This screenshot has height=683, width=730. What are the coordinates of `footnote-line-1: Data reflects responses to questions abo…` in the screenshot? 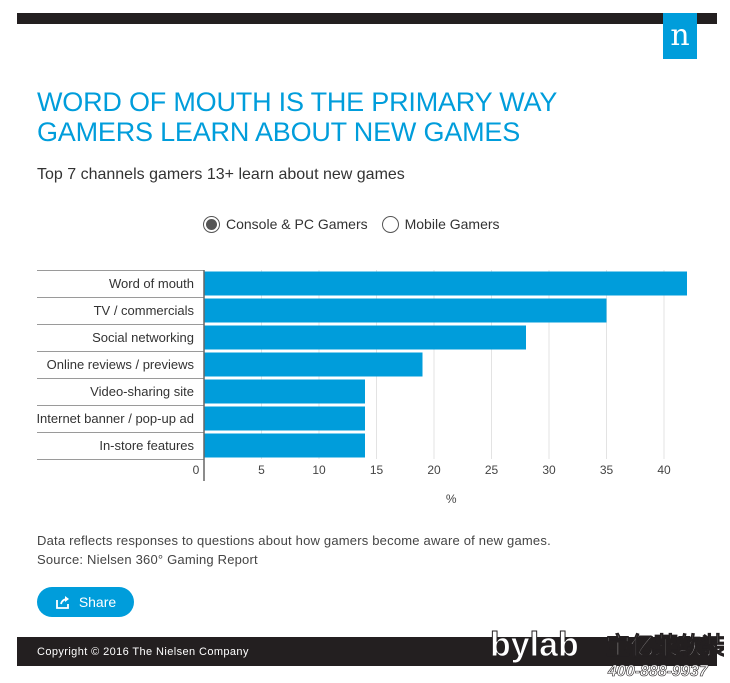 It's located at (294, 540).